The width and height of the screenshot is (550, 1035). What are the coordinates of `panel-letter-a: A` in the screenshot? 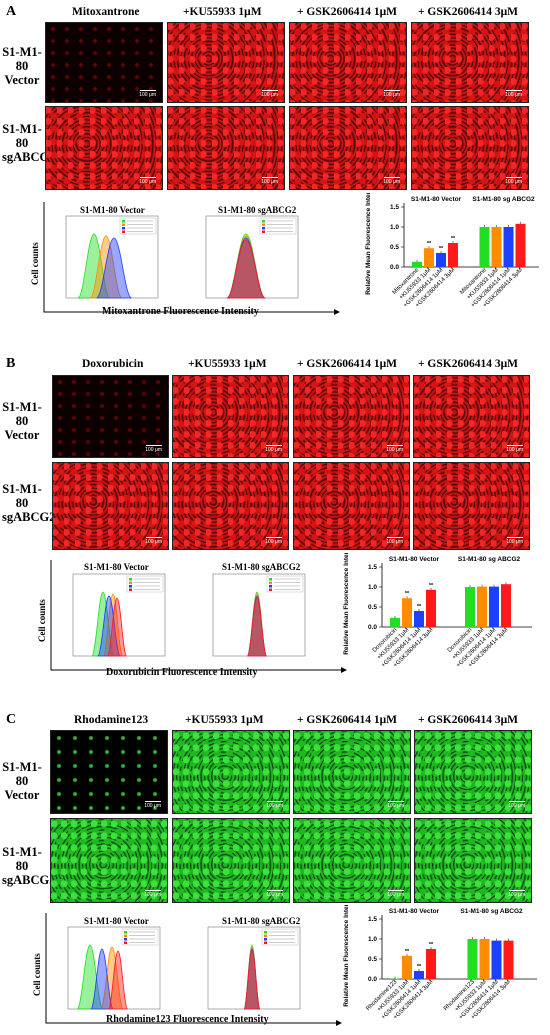 It's located at (11, 11).